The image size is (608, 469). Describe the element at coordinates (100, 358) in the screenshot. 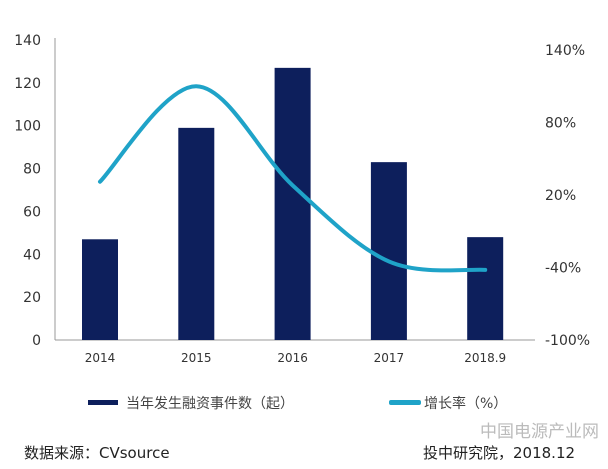

I see `x-tick-label: 2014` at that location.